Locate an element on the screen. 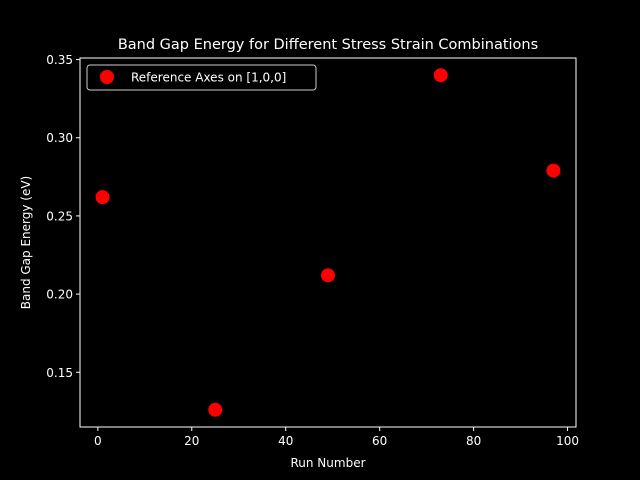 The height and width of the screenshot is (480, 640). y-tick-label: 0.30 is located at coordinates (59, 138).